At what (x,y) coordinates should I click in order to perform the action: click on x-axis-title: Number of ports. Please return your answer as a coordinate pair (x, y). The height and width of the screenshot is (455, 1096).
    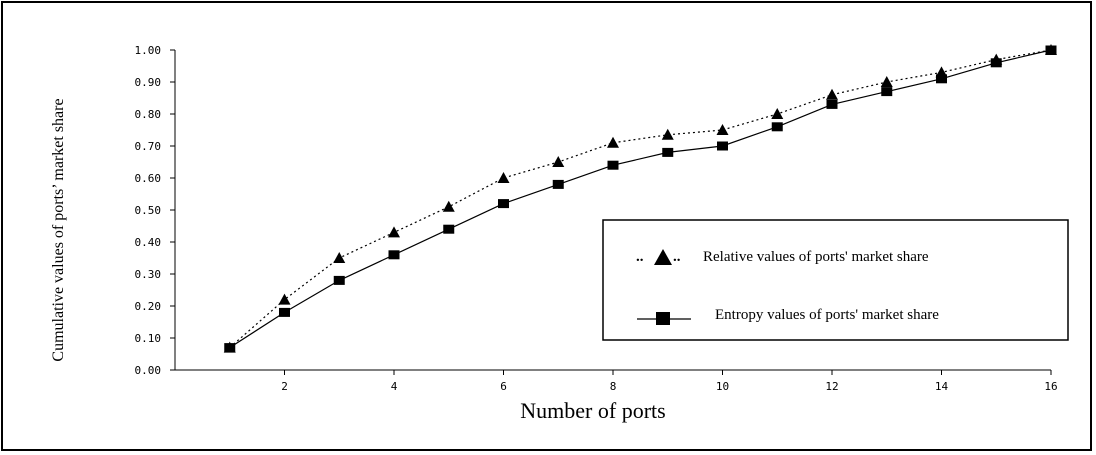
    Looking at the image, I should click on (592, 410).